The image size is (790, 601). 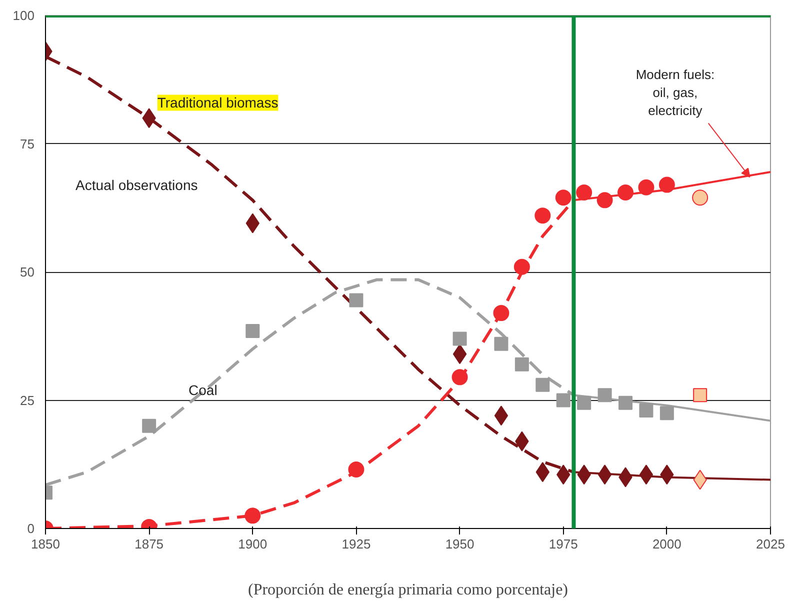 What do you see at coordinates (675, 92) in the screenshot?
I see `annotation: Modern fuels: oil, gas, electricity` at bounding box center [675, 92].